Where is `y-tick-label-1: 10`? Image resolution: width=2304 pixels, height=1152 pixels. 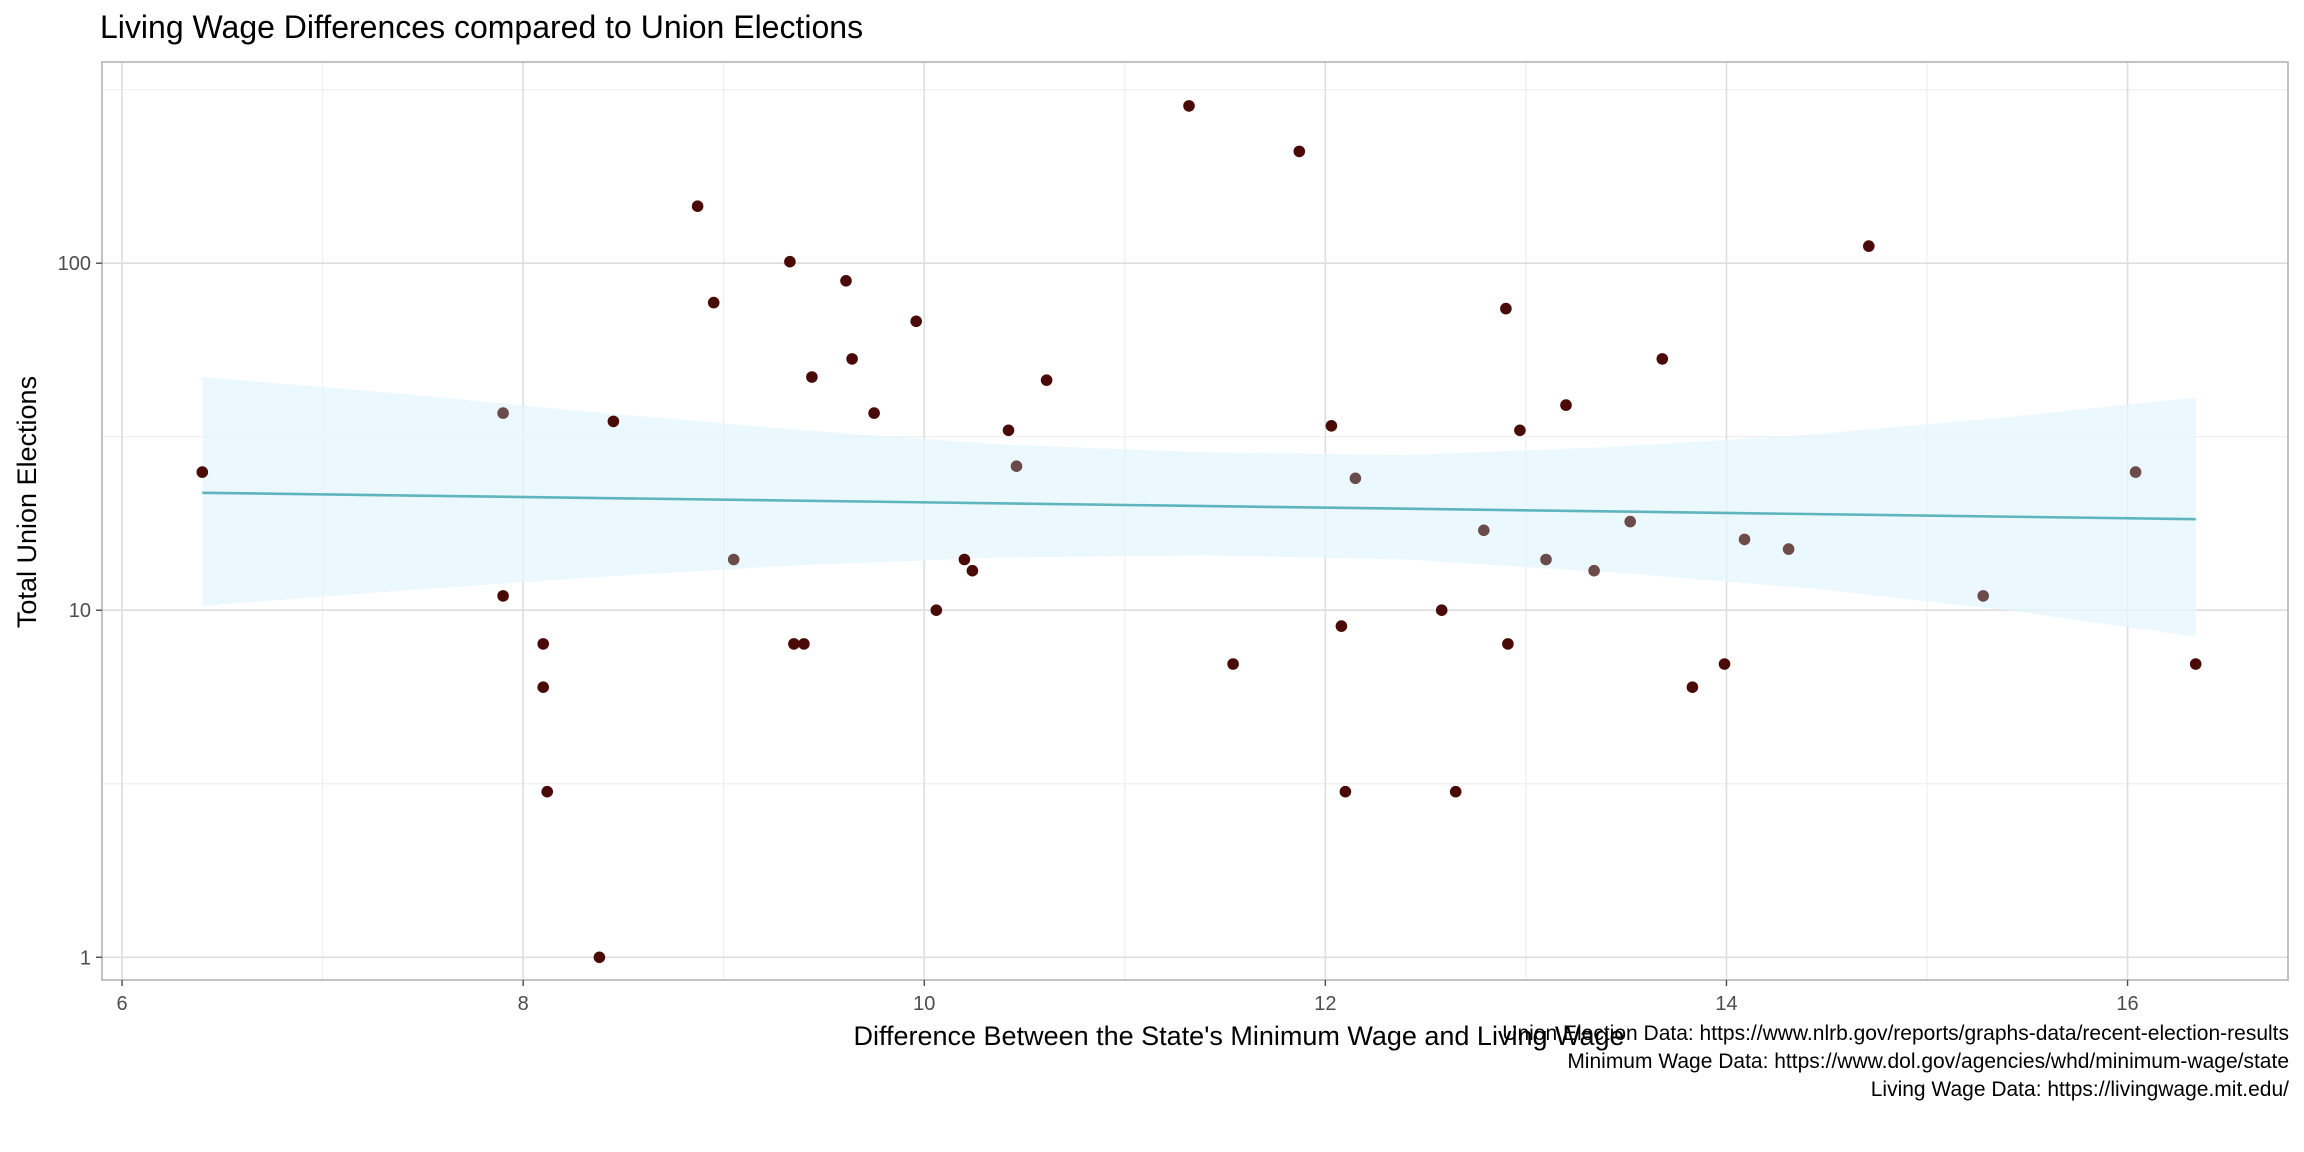
y-tick-label-1: 10 is located at coordinates (80, 611).